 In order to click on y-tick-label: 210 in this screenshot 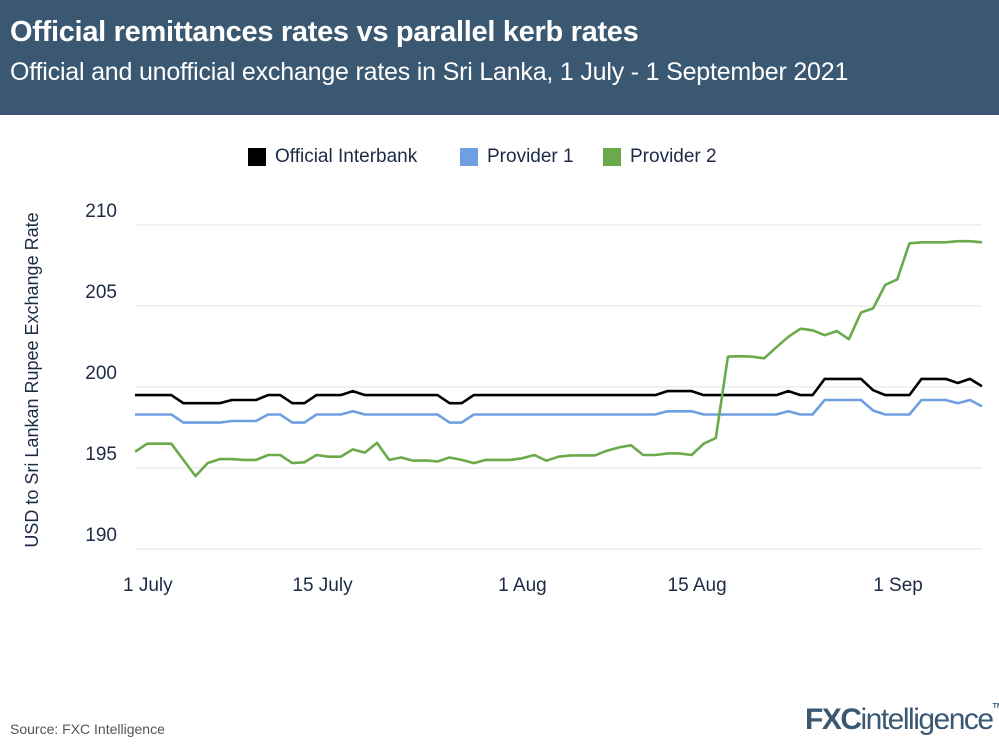, I will do `click(101, 211)`.